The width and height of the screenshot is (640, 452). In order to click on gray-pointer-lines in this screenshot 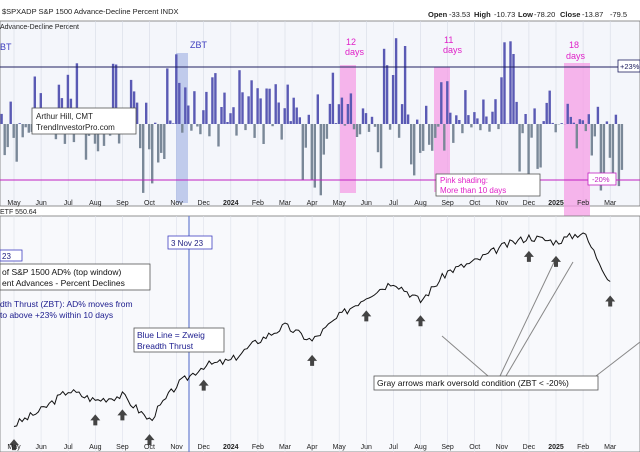, I will do `click(540, 317)`.